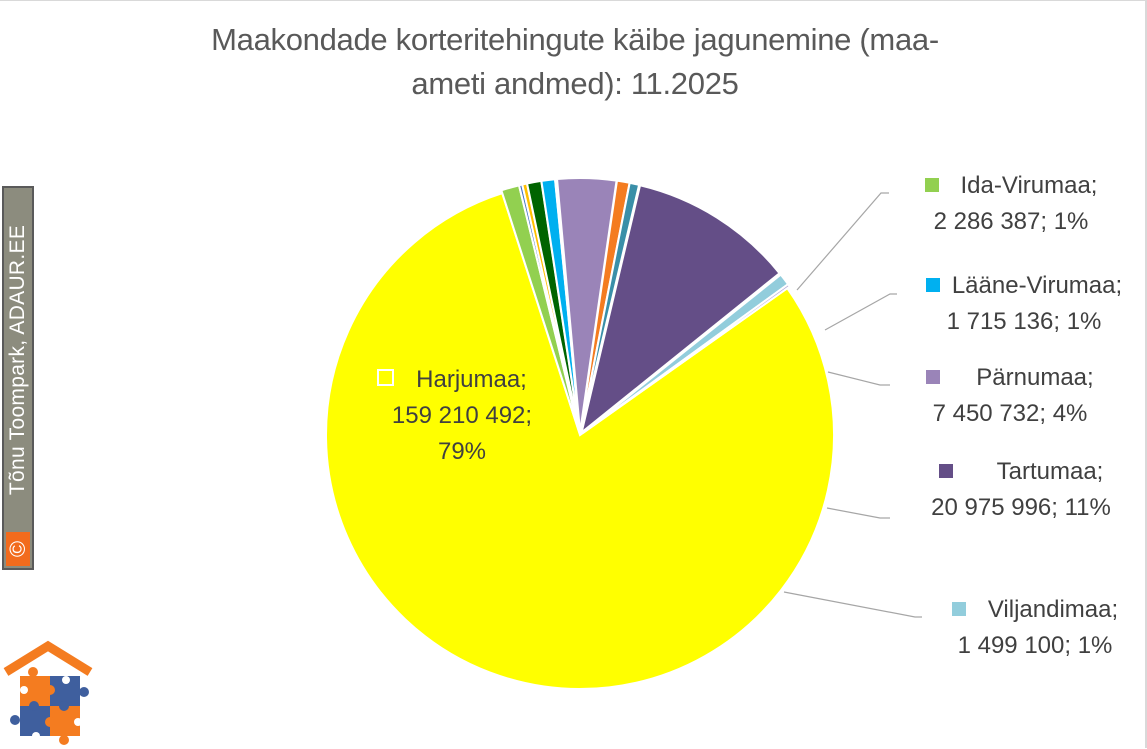 This screenshot has width=1147, height=749. What do you see at coordinates (931, 185) in the screenshot?
I see `legend-swatch-ida-virumaa` at bounding box center [931, 185].